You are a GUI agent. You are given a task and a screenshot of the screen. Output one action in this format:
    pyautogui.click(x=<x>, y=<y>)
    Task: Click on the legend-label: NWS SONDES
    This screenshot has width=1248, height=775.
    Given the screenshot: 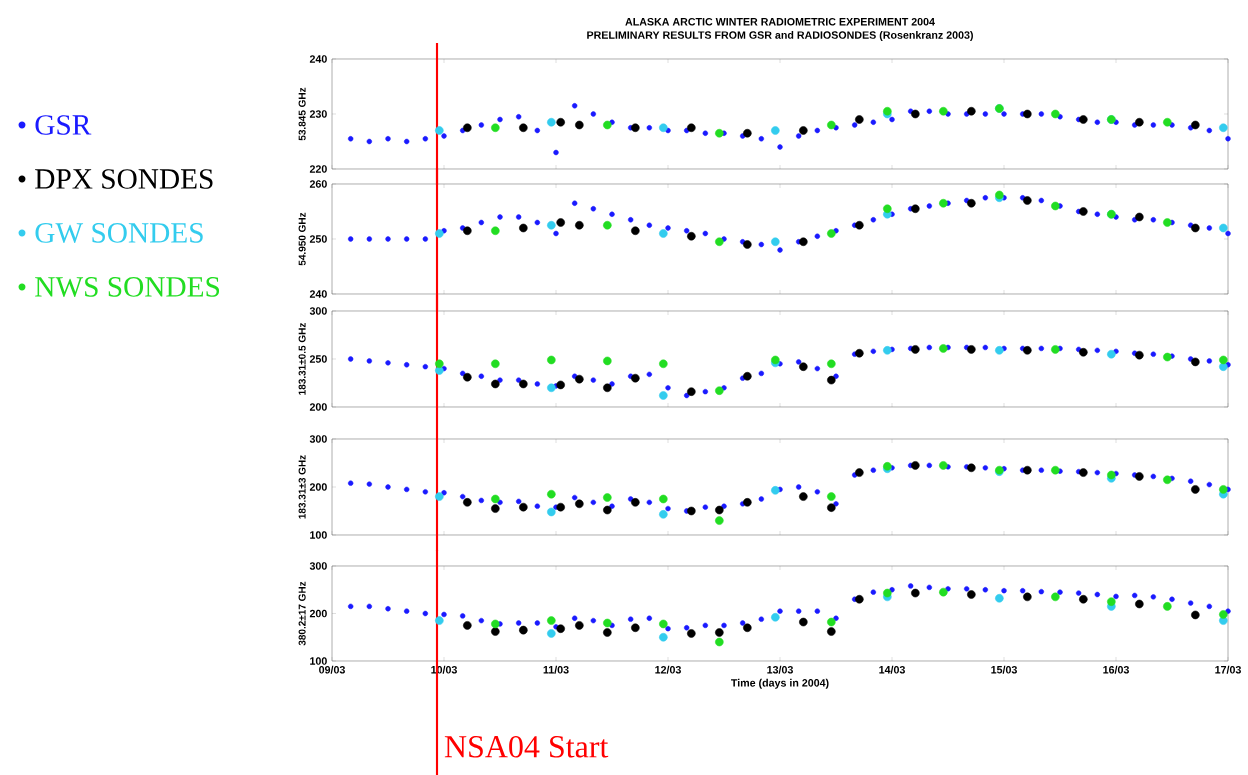 What is the action you would take?
    pyautogui.click(x=127, y=287)
    